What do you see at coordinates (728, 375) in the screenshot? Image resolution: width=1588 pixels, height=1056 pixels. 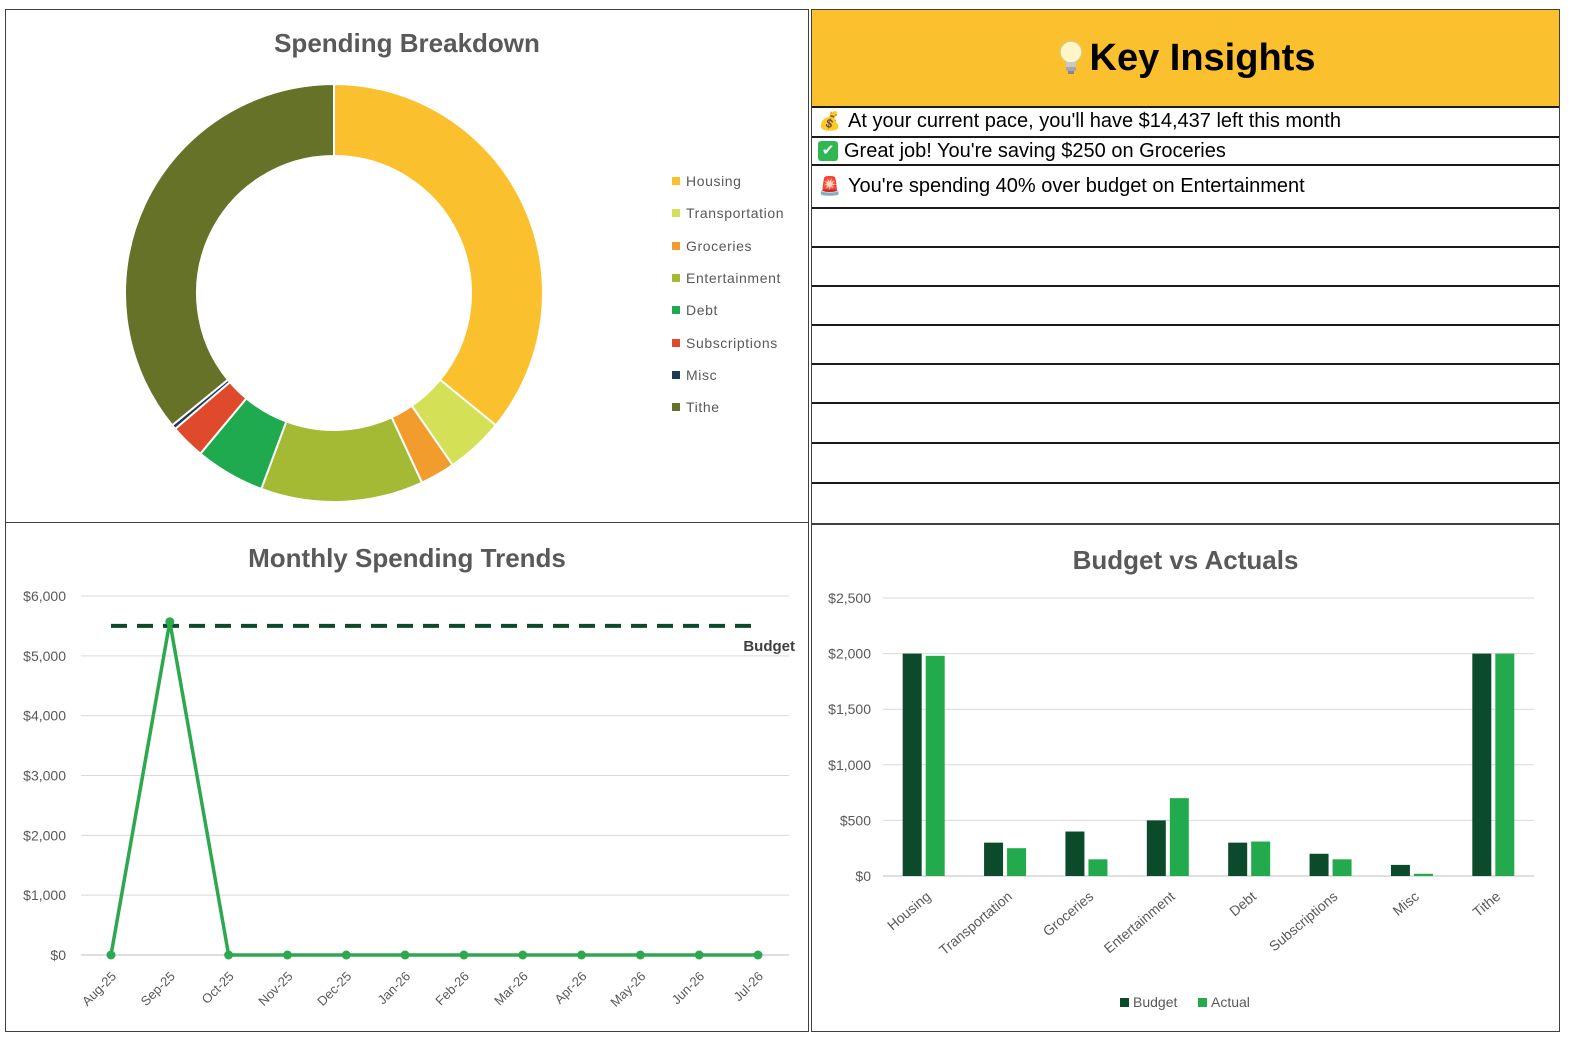 I see `legend-item-misc: Misc` at bounding box center [728, 375].